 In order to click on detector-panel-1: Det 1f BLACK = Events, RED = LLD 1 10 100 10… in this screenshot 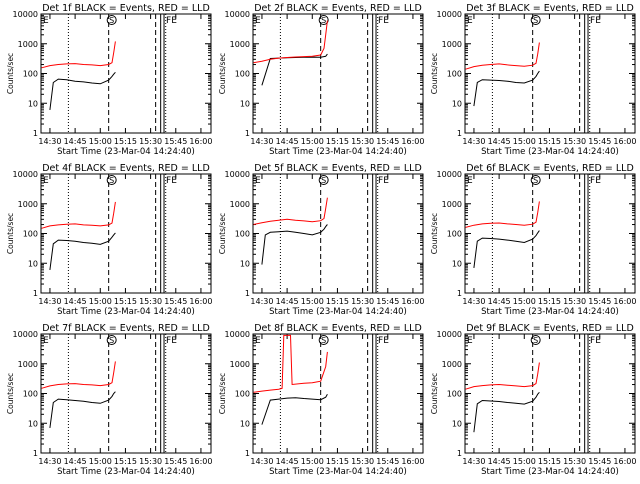, I will do `click(109, 80)`.